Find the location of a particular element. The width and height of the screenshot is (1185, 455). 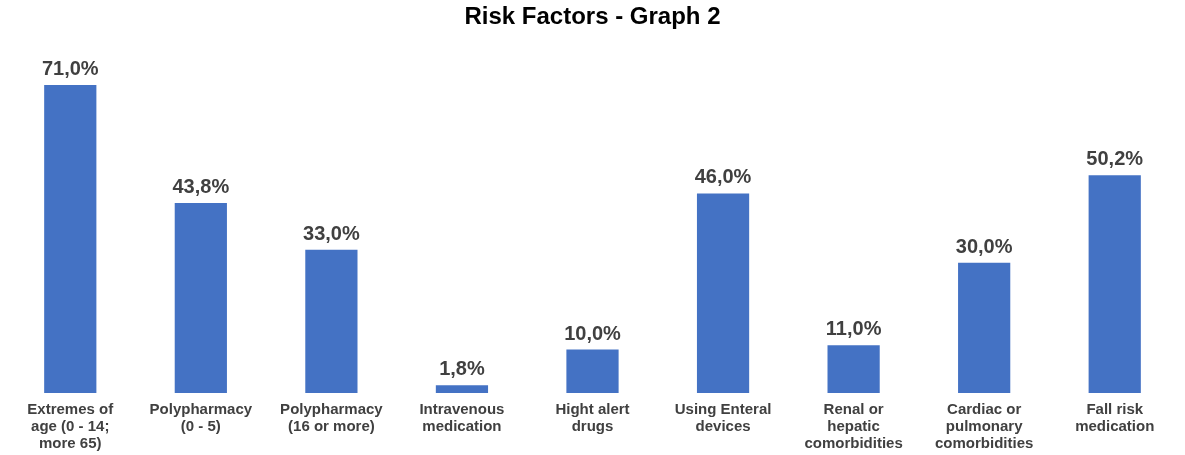

data-label: 30,0% is located at coordinates (984, 245).